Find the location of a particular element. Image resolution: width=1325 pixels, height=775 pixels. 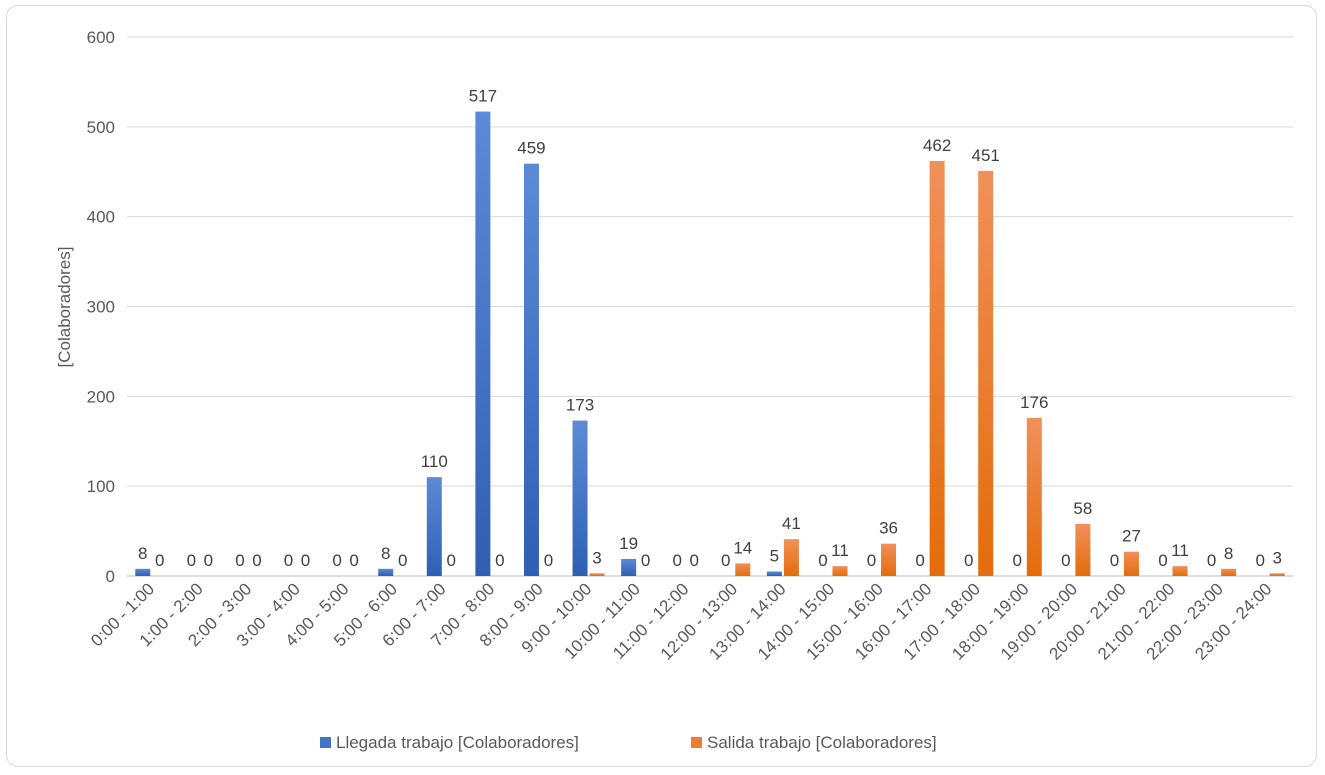

legend-swatch-llegada is located at coordinates (325, 742).